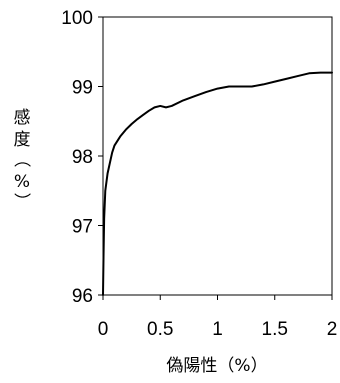 The width and height of the screenshot is (340, 383). Describe the element at coordinates (22, 118) in the screenshot. I see `y-axis-title-char: 感` at that location.